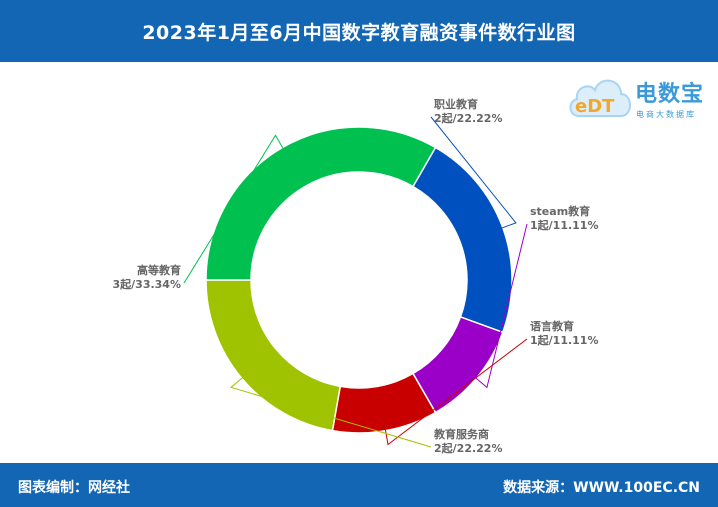 This screenshot has height=507, width=718. Describe the element at coordinates (601, 488) in the screenshot. I see `footer-source: 数据来源：WWW.100EC.CN` at that location.